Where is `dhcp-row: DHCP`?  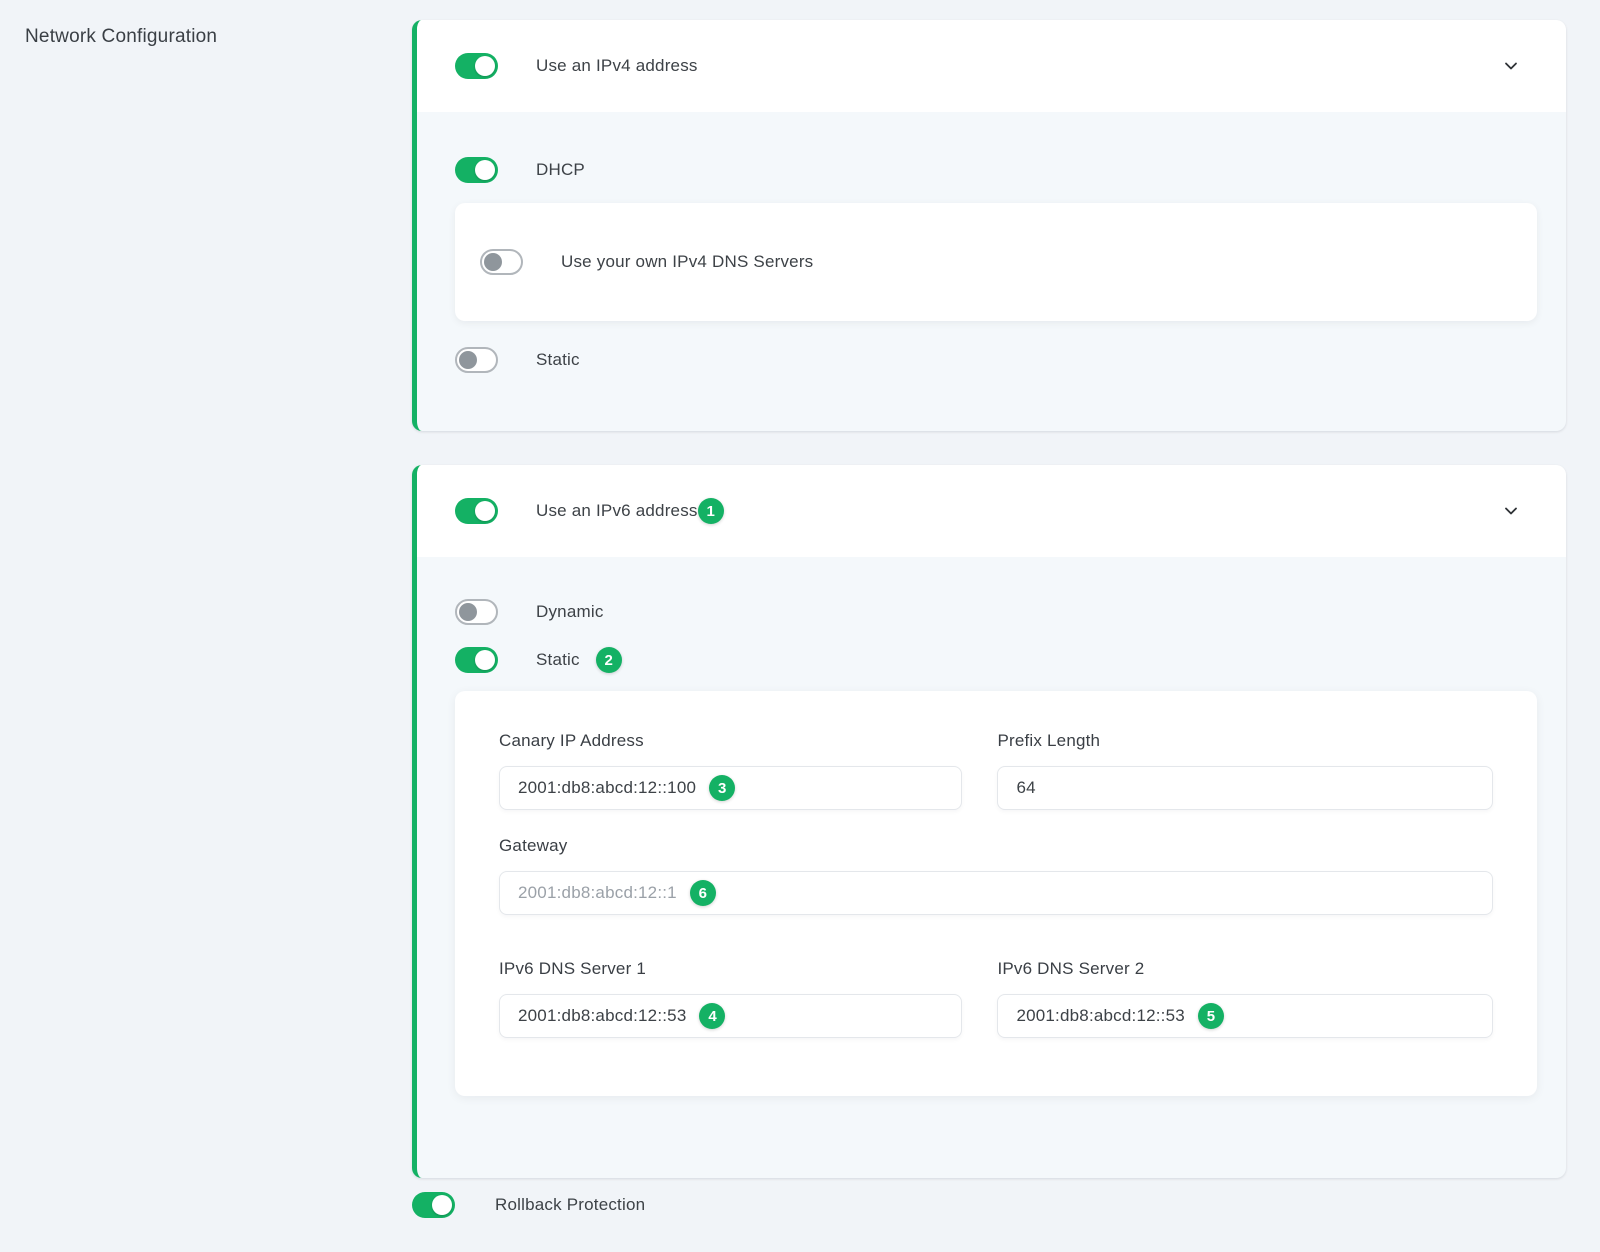 dhcp-row: DHCP is located at coordinates (996, 170).